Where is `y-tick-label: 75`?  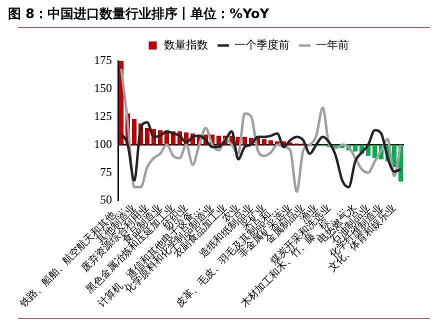 y-tick-label: 75 is located at coordinates (106, 171).